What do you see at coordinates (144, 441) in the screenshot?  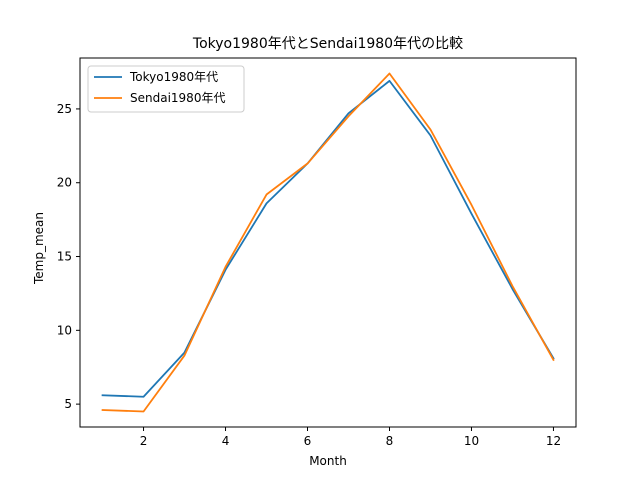 I see `x-tick-label: 2` at bounding box center [144, 441].